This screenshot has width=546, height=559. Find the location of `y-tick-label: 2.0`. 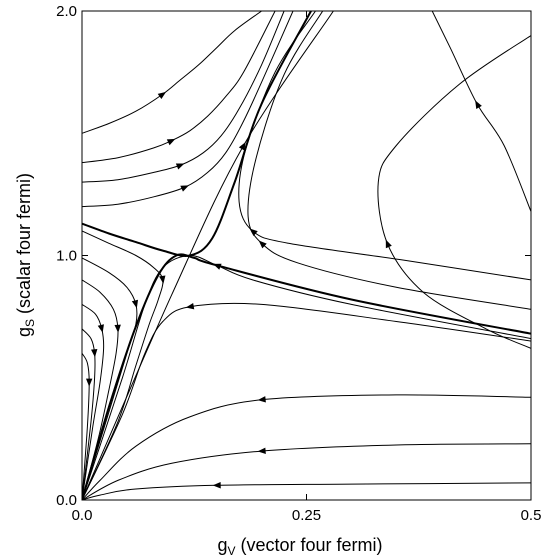

y-tick-label: 2.0 is located at coordinates (66, 11).